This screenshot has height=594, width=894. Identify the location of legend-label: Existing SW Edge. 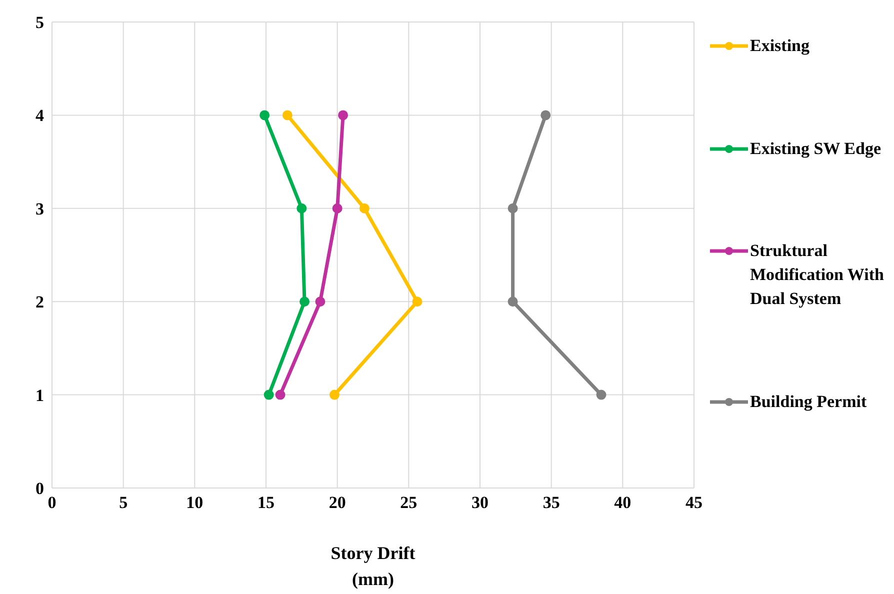
(816, 149).